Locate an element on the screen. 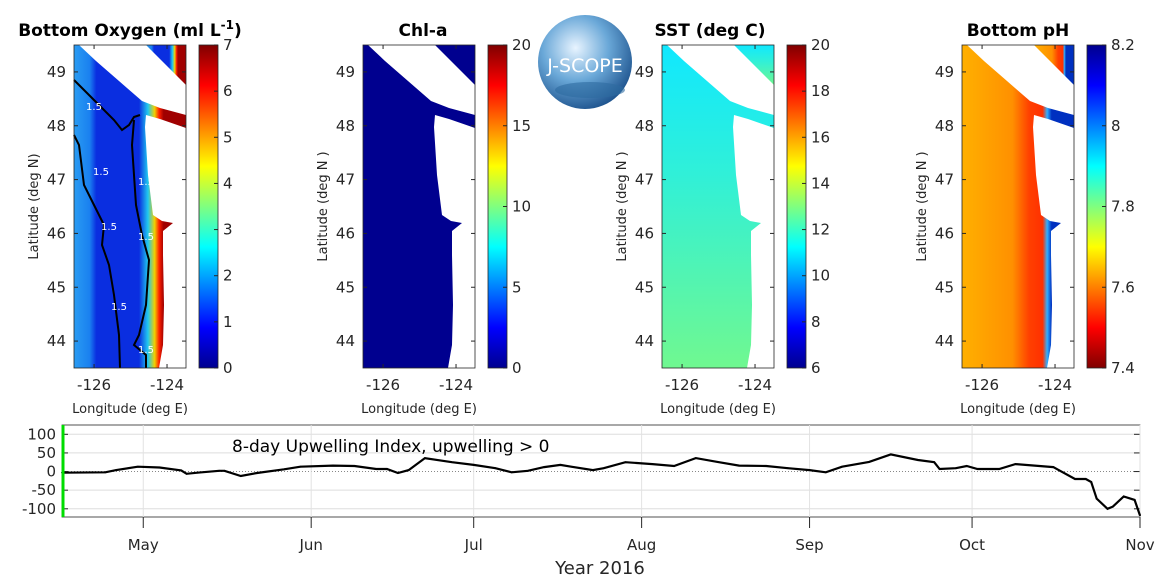  colorbar-tick-label: 20 is located at coordinates (521, 45).